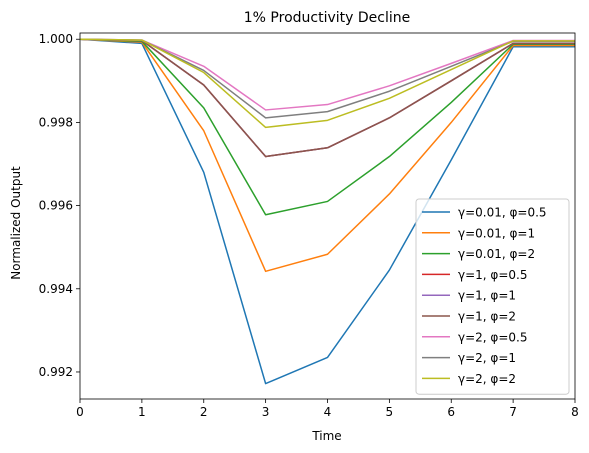 The image size is (589, 453). Describe the element at coordinates (390, 412) in the screenshot. I see `x-tick-label: 5` at that location.